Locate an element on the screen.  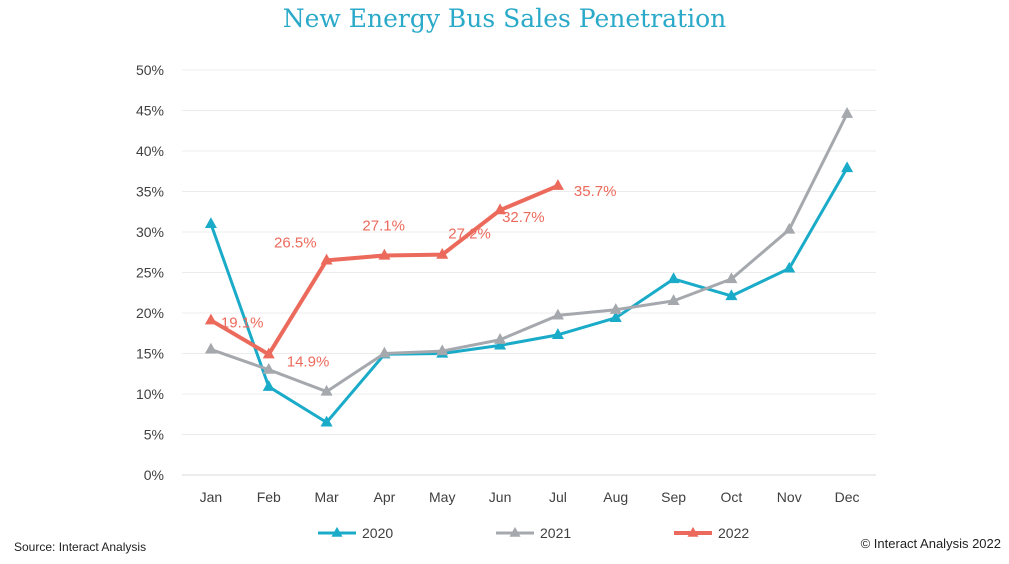
legend-label: 2020 is located at coordinates (377, 533).